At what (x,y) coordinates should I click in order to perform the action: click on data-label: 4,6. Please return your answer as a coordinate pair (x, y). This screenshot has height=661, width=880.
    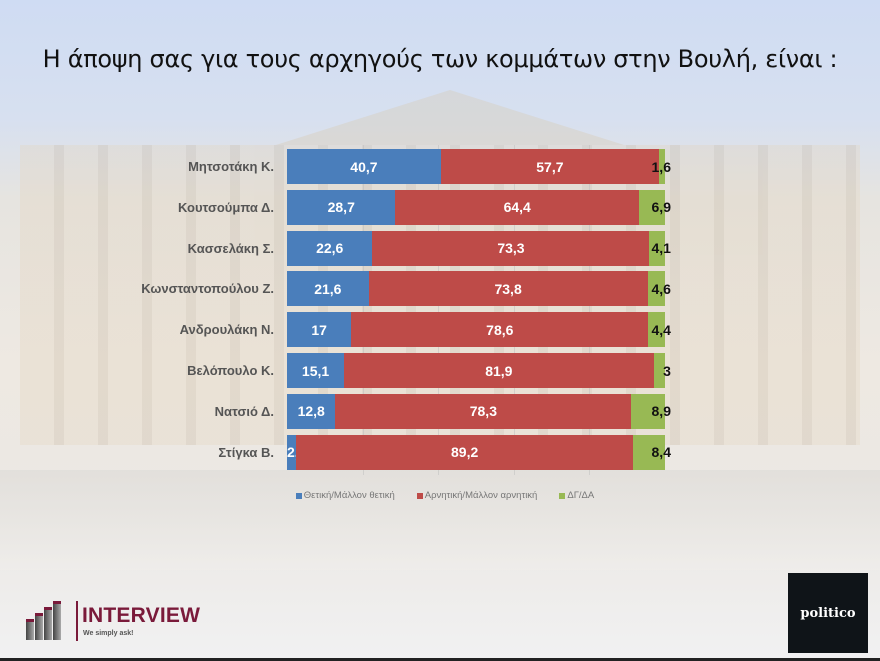
    Looking at the image, I should click on (661, 288).